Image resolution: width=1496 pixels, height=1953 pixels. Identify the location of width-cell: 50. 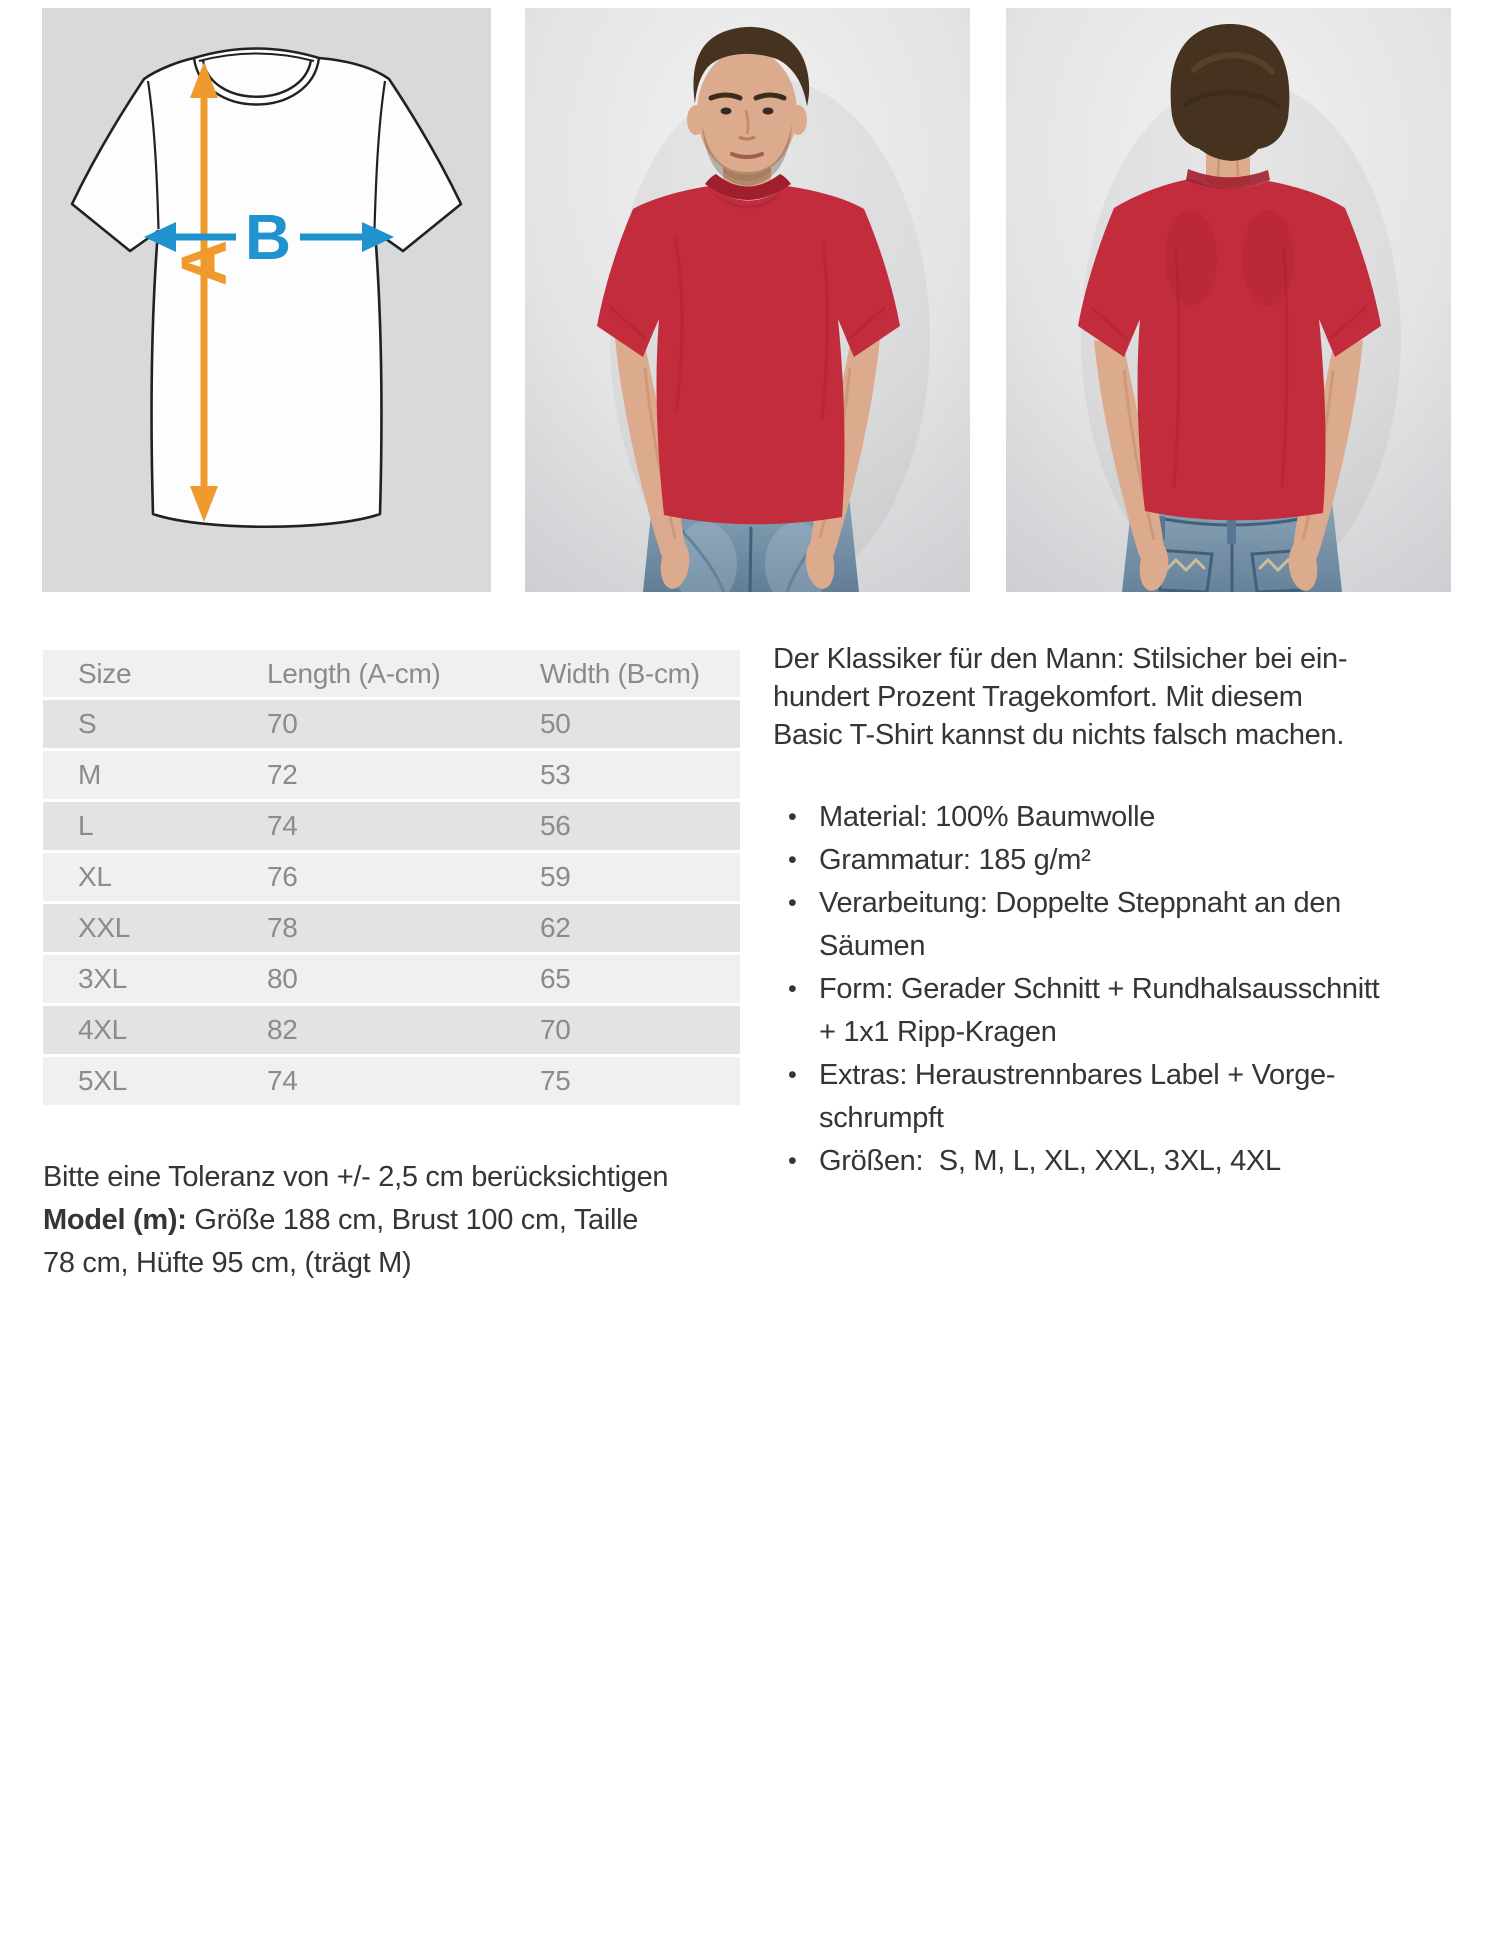
(640, 724).